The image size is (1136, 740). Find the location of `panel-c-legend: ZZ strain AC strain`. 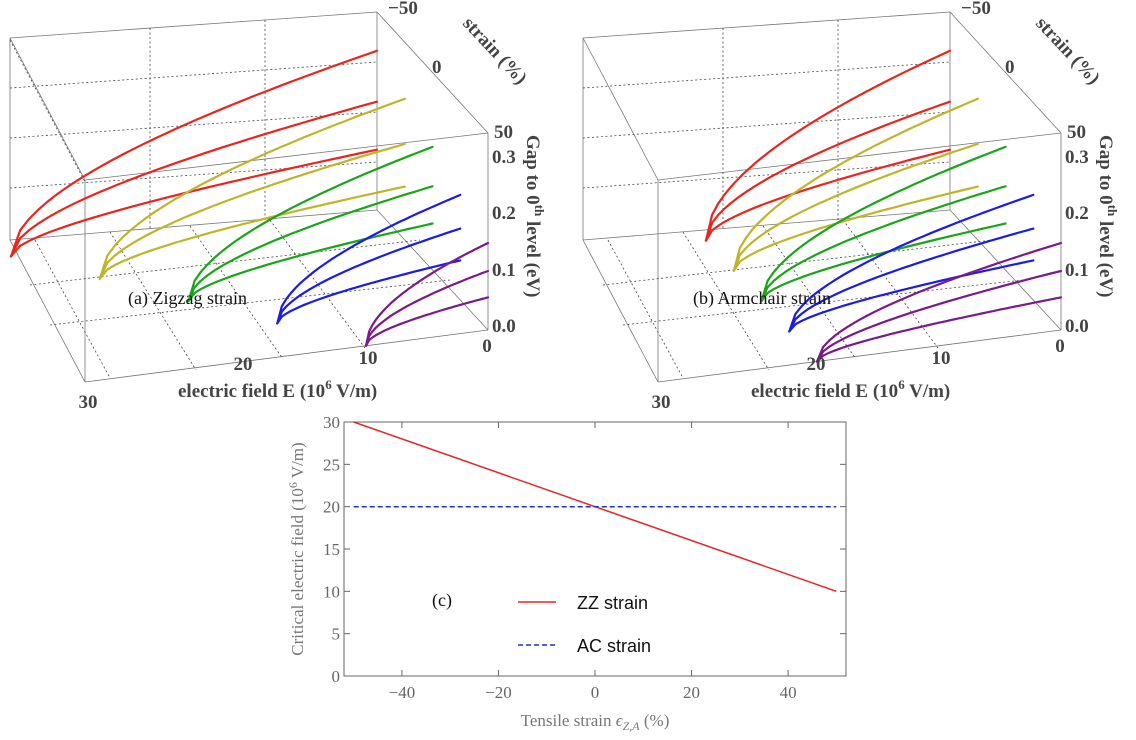

panel-c-legend: ZZ strain AC strain is located at coordinates (584, 624).